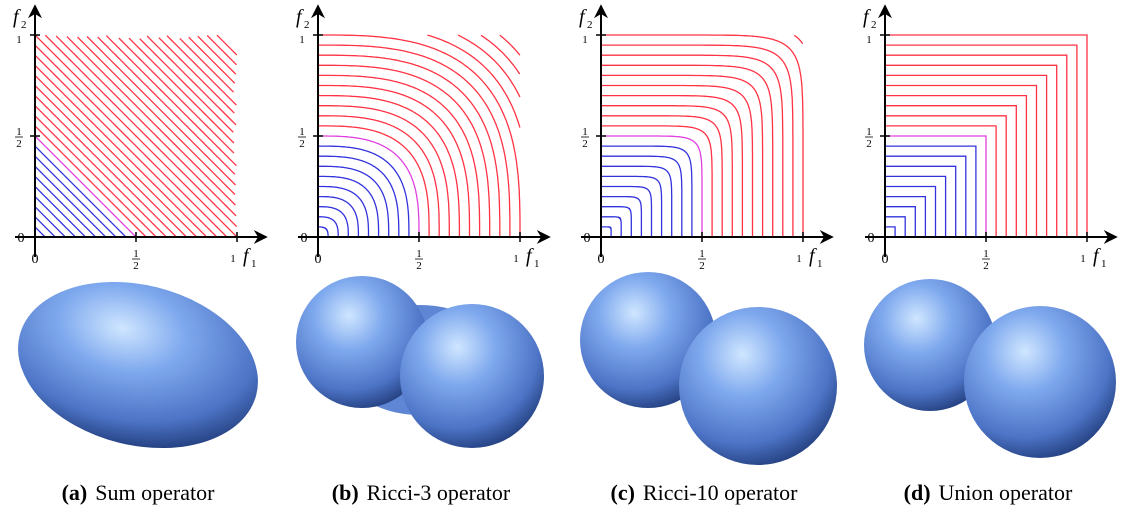 The width and height of the screenshot is (1121, 509). What do you see at coordinates (623, 492) in the screenshot?
I see `caption-label: (c)` at bounding box center [623, 492].